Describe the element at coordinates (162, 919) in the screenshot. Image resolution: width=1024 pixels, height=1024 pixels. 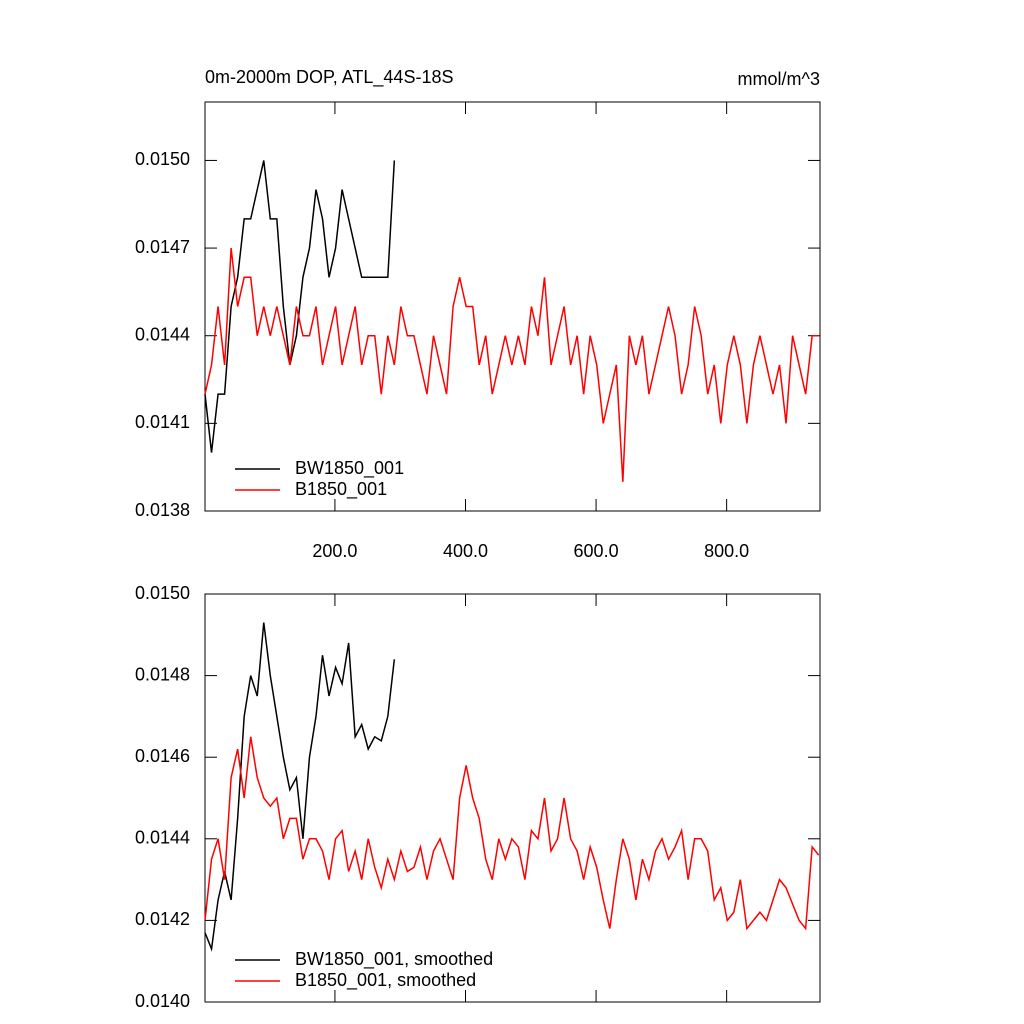
I see `y-tick-label: 0.0142` at that location.